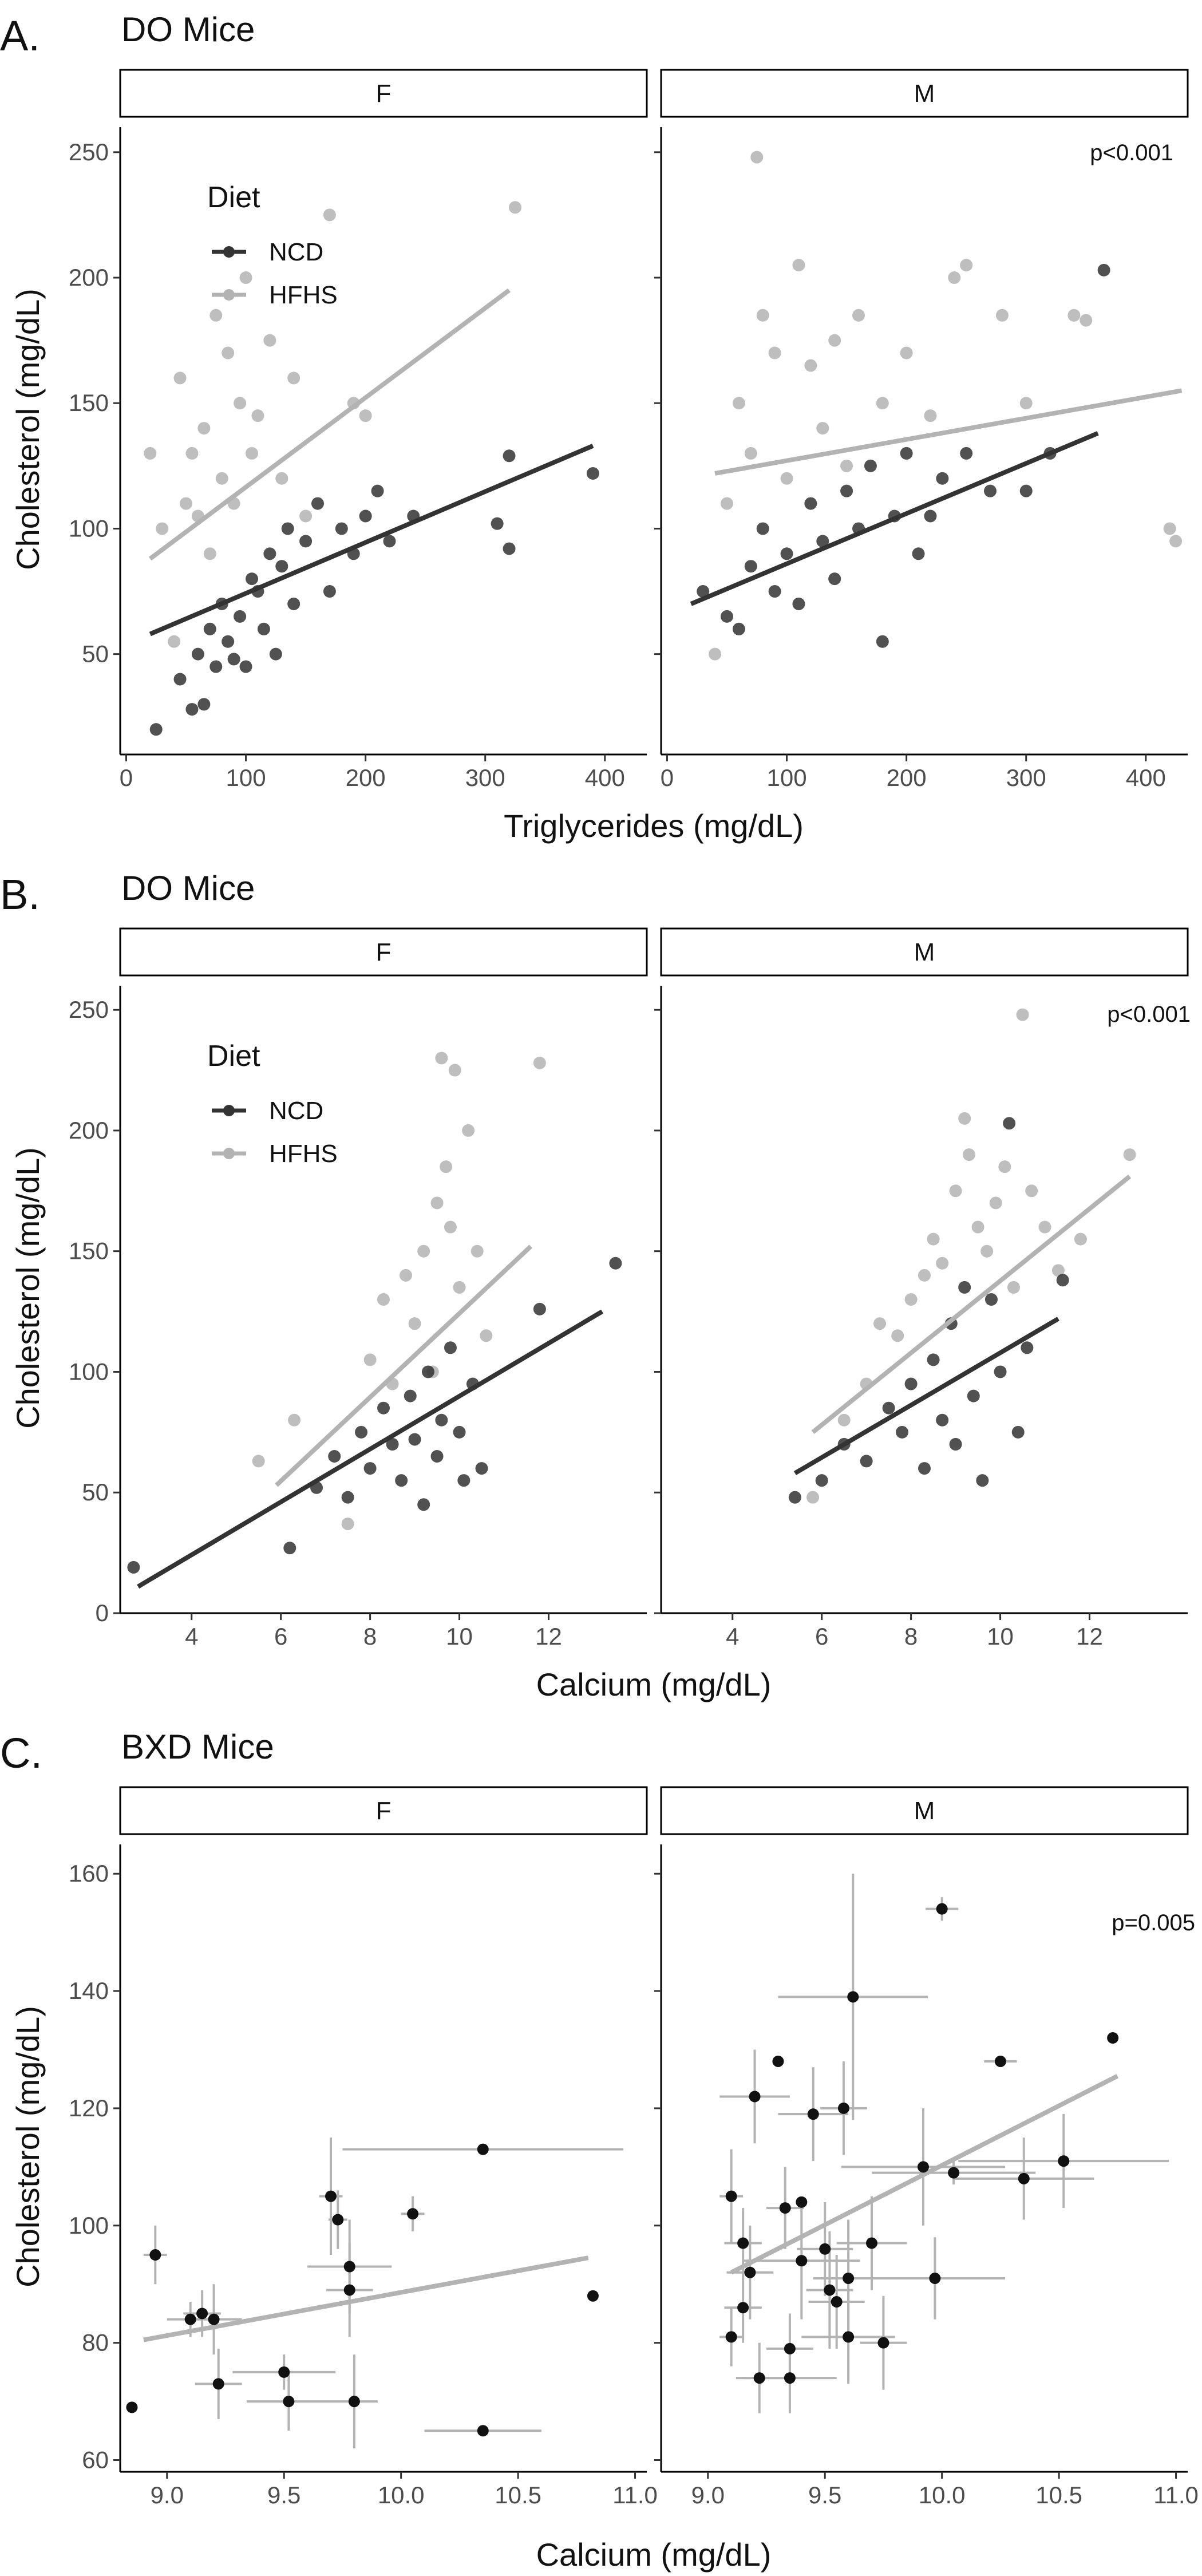  Describe the element at coordinates (371, 1449) in the screenshot. I see `panel-b-f-ncd-fit-line` at that location.